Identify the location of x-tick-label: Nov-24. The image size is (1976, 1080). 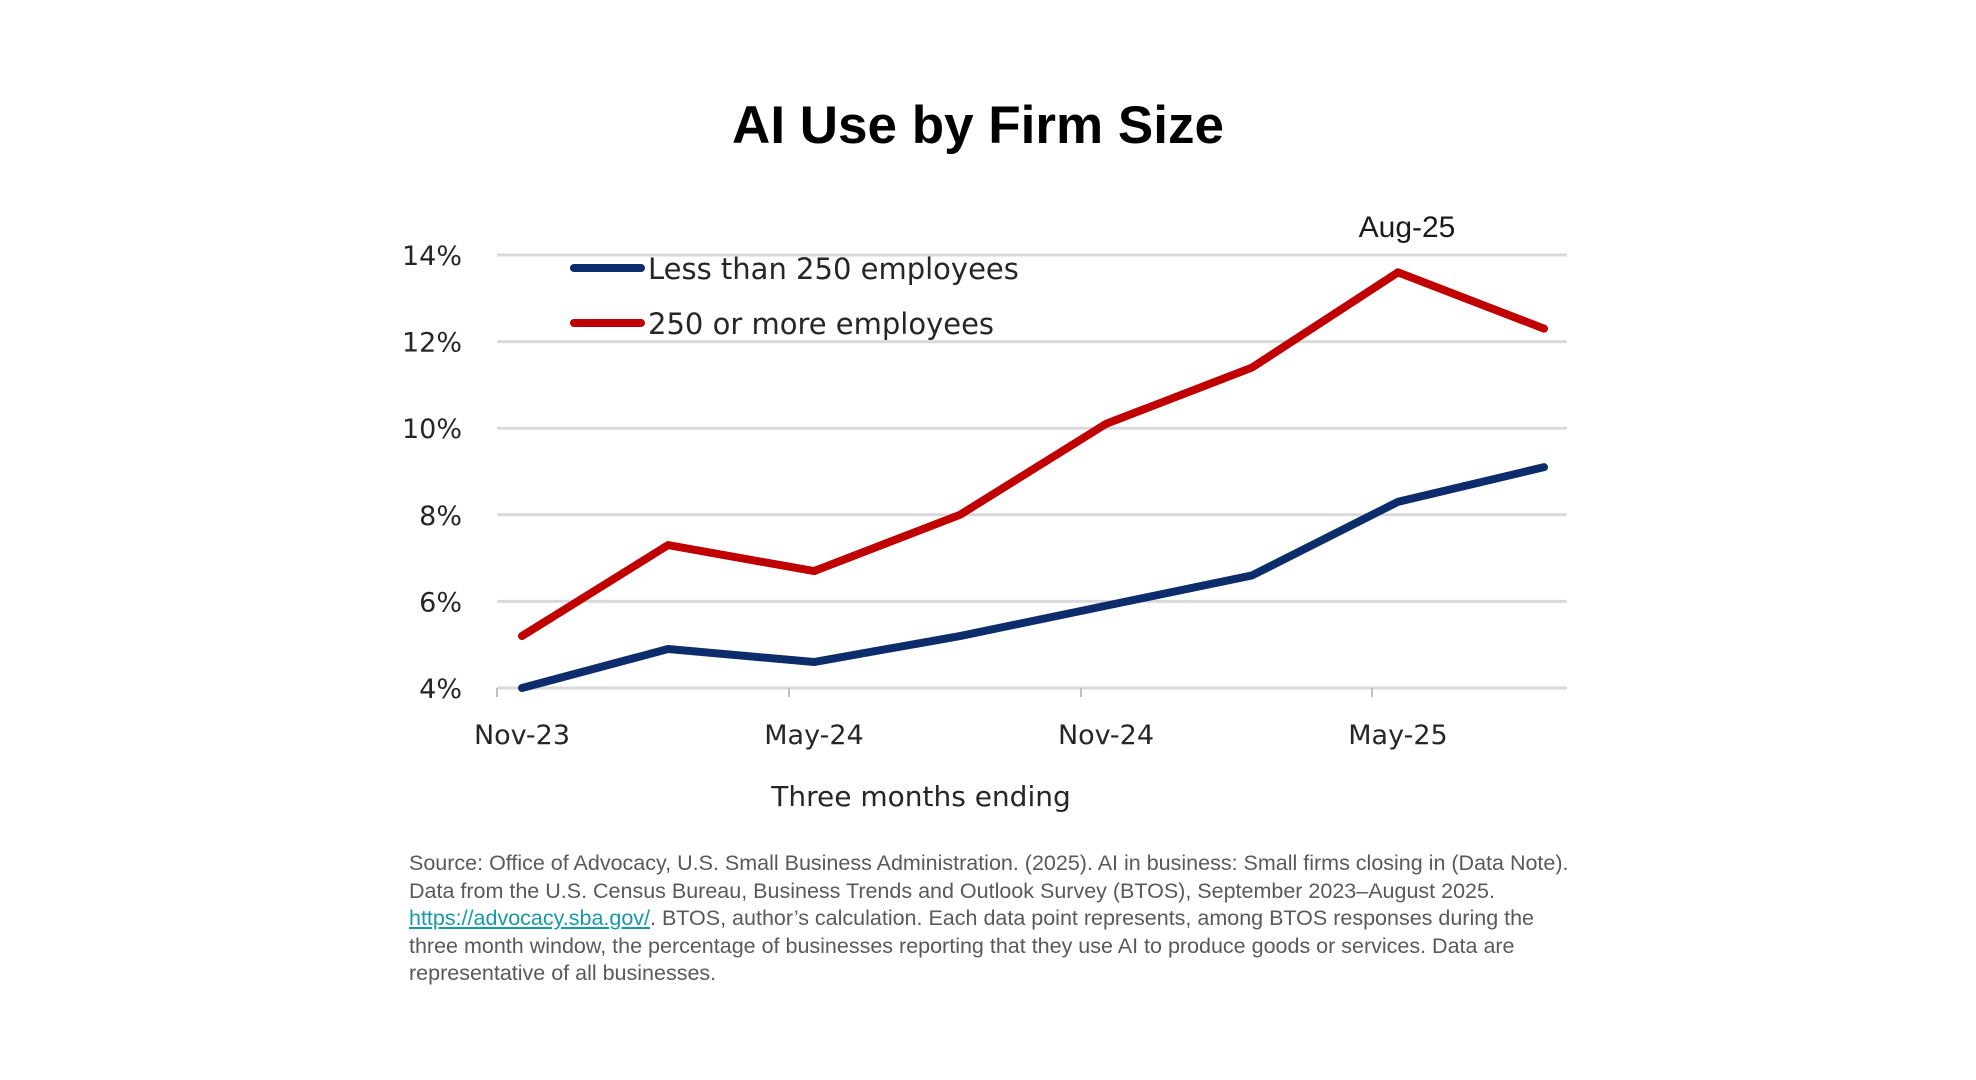
(1106, 735).